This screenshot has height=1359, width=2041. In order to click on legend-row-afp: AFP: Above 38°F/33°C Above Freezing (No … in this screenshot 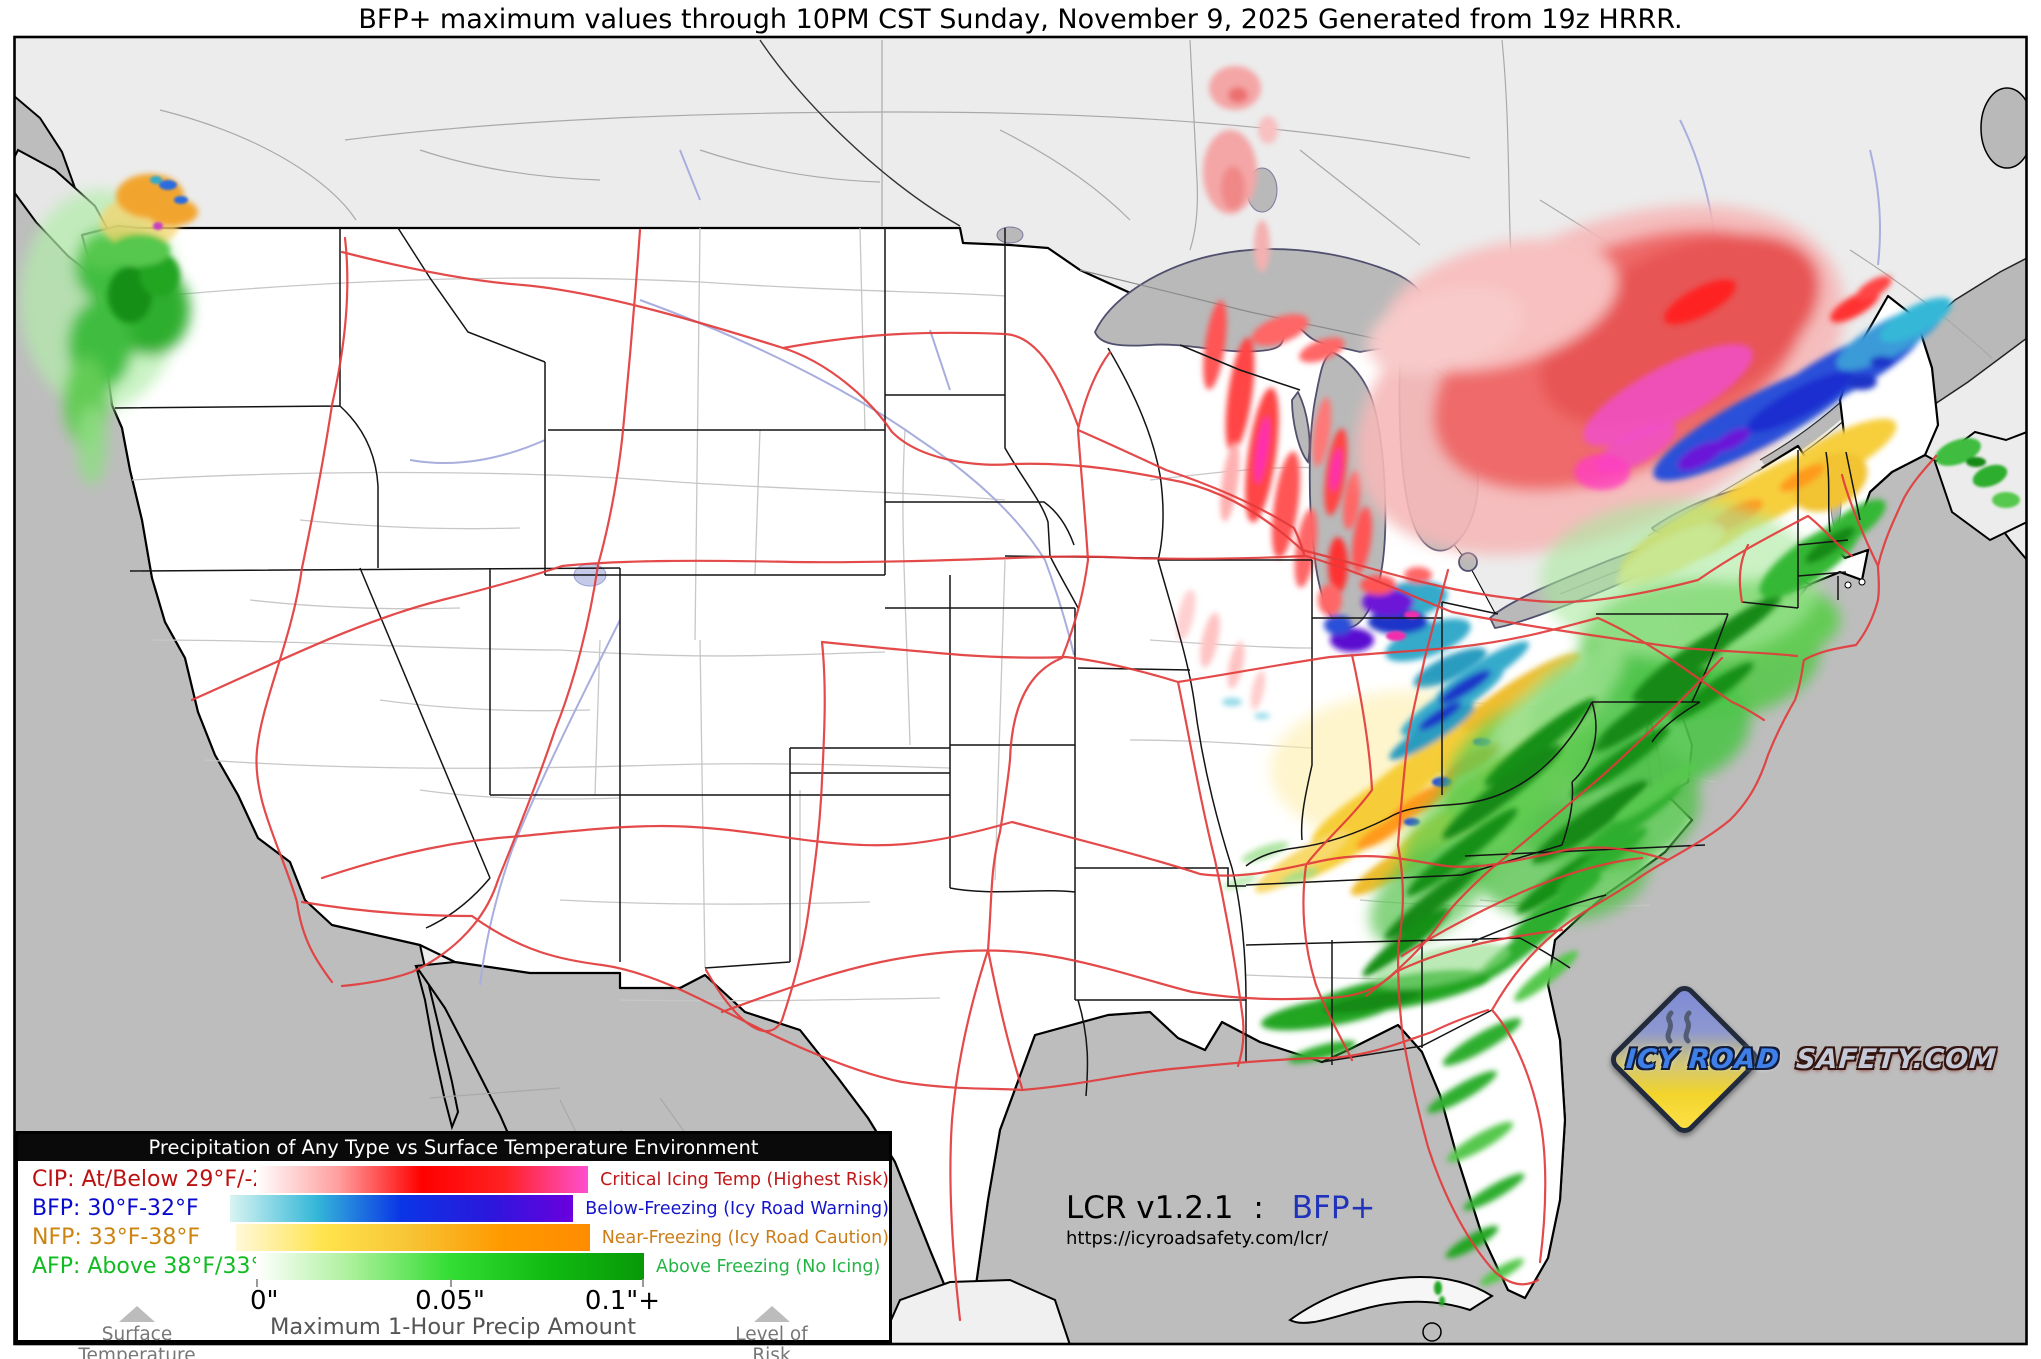, I will do `click(453, 1266)`.